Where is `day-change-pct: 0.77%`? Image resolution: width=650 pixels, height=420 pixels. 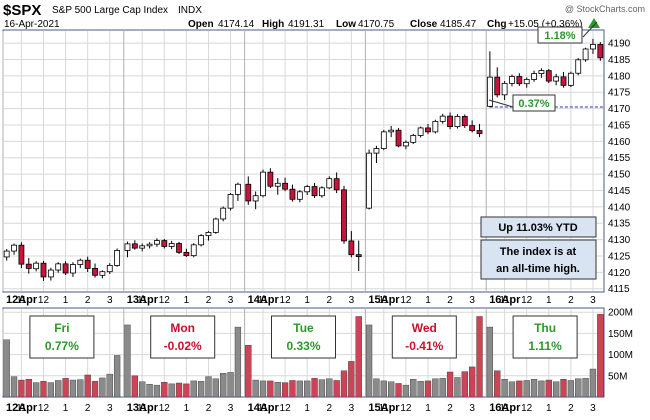 day-change-pct: 0.77% is located at coordinates (62, 346).